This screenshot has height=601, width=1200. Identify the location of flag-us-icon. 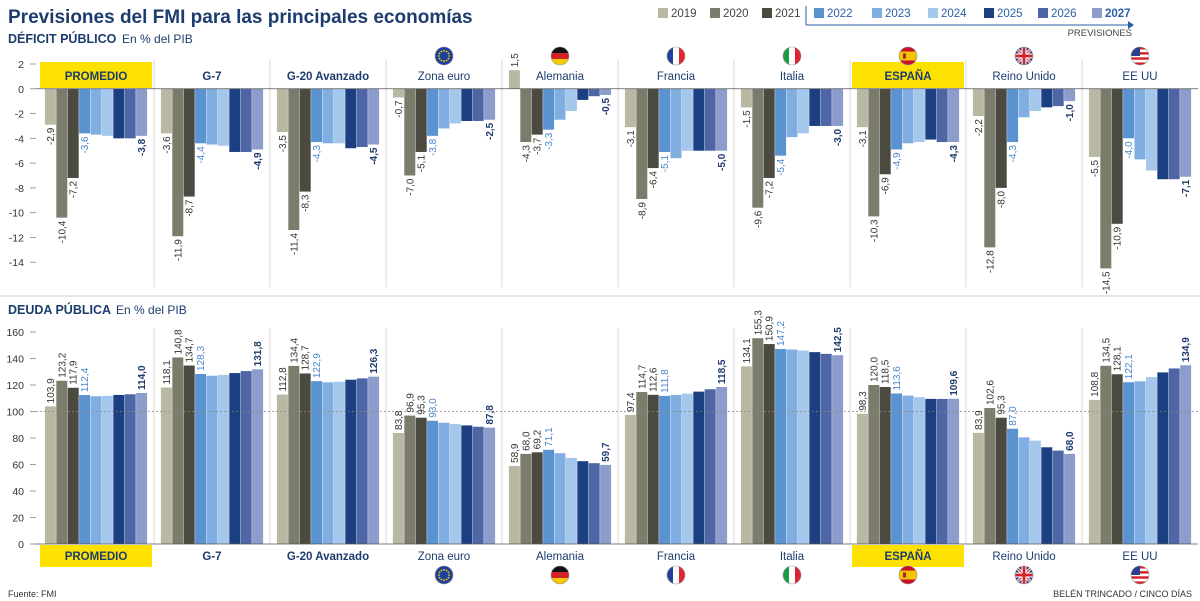
(1140, 575).